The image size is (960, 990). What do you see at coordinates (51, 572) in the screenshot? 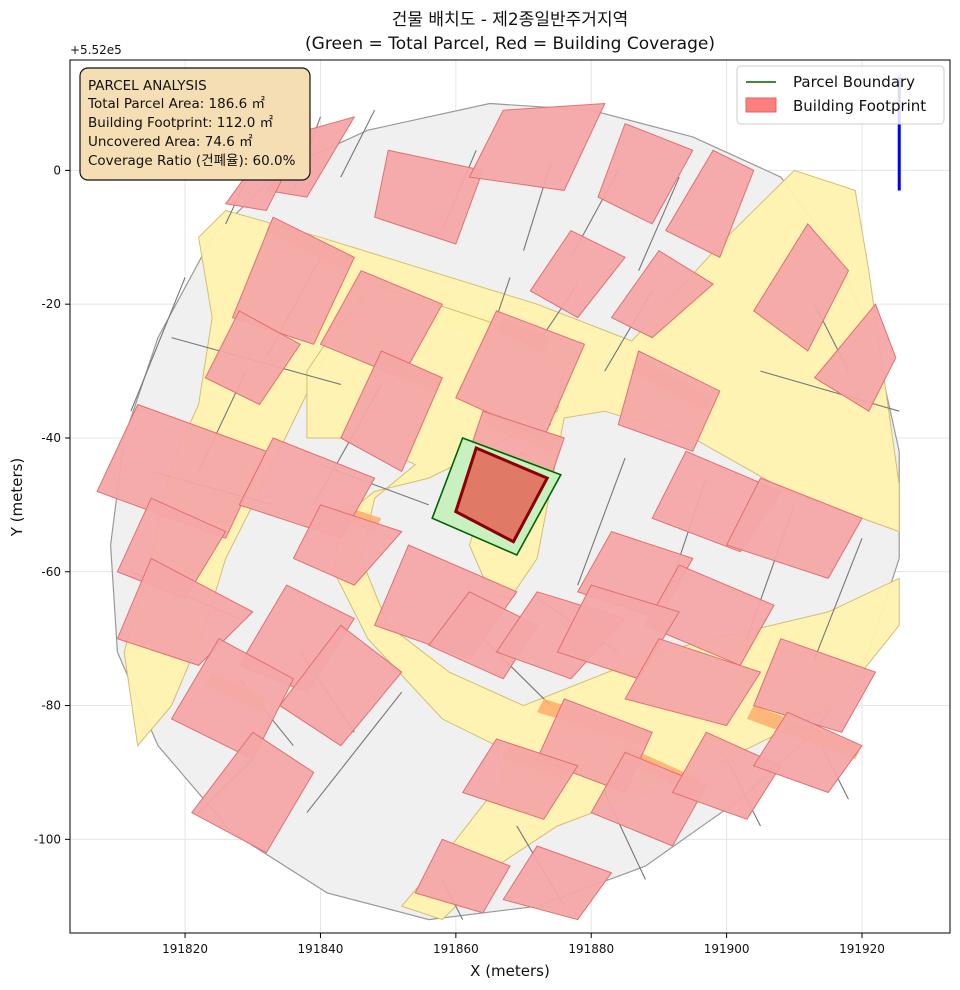
I see `y-tick-label-3: -60` at bounding box center [51, 572].